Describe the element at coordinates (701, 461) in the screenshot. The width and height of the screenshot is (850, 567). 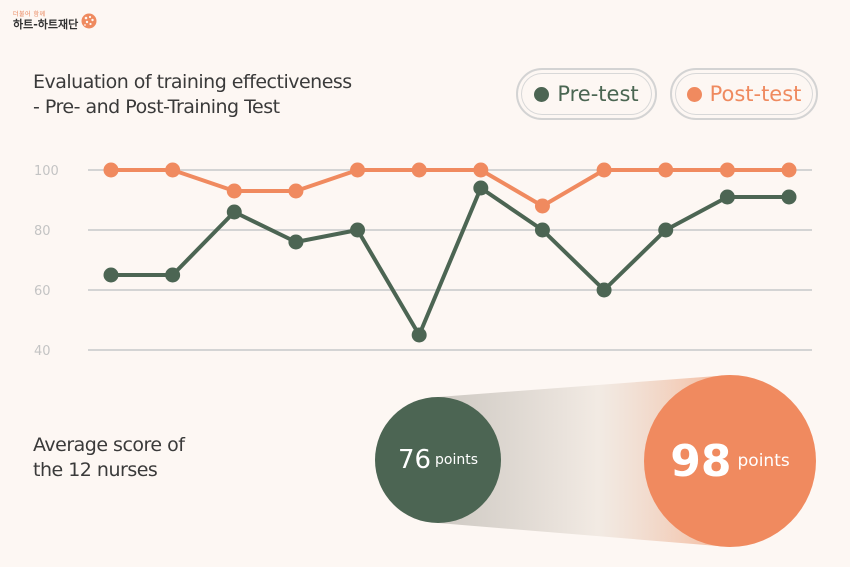
I see `post-average-value: 98` at that location.